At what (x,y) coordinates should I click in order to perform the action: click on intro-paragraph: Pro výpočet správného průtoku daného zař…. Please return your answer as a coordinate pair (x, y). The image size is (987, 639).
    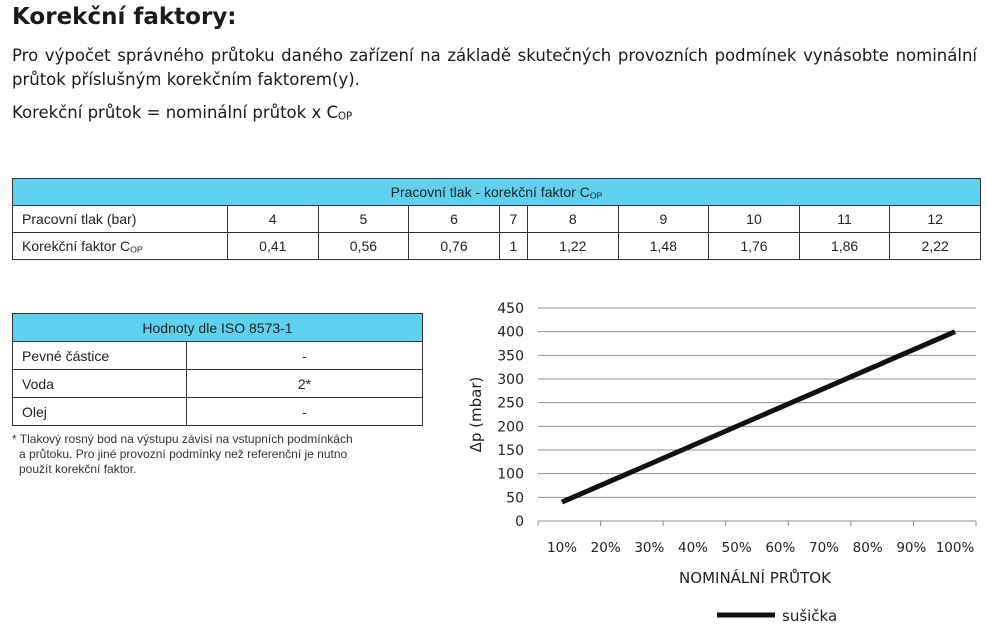
    Looking at the image, I should click on (494, 67).